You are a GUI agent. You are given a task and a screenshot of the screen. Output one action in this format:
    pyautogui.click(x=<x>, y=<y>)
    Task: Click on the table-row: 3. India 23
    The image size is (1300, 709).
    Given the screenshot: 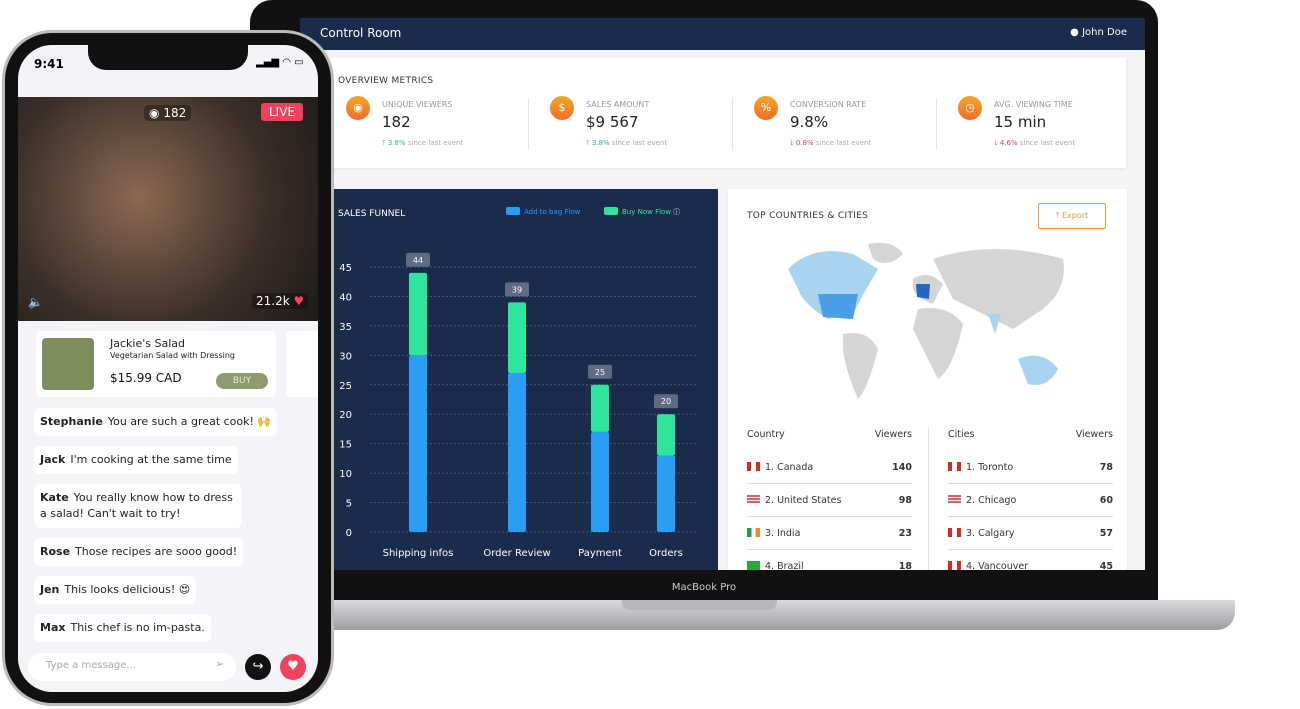 What is the action you would take?
    pyautogui.click(x=829, y=533)
    